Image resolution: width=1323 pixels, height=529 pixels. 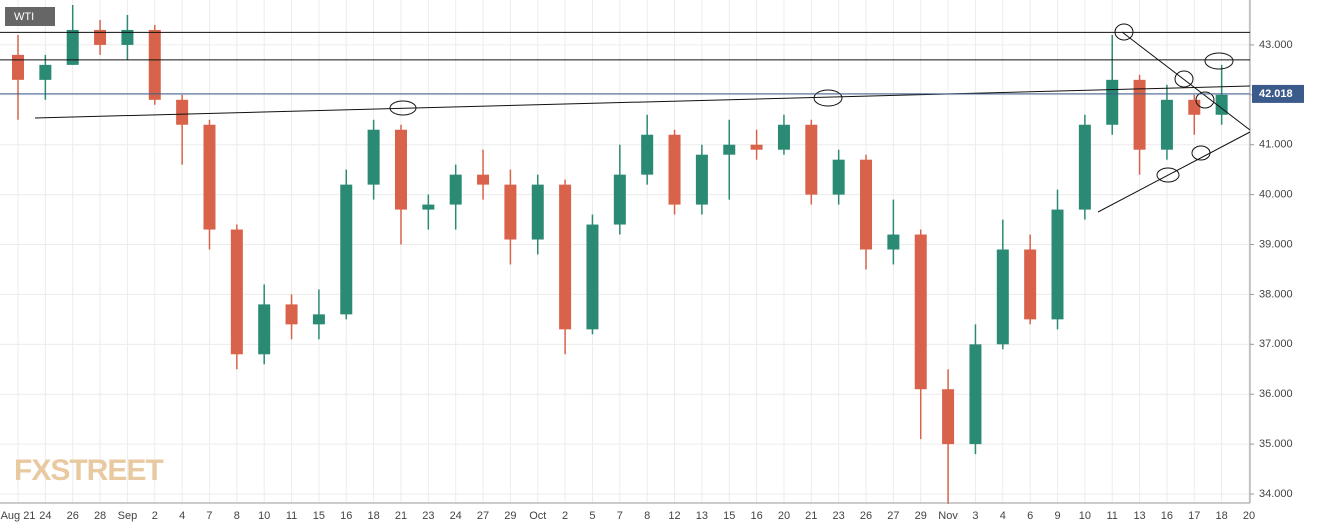 I want to click on x-tick-label: Aug 21, so click(x=18, y=516).